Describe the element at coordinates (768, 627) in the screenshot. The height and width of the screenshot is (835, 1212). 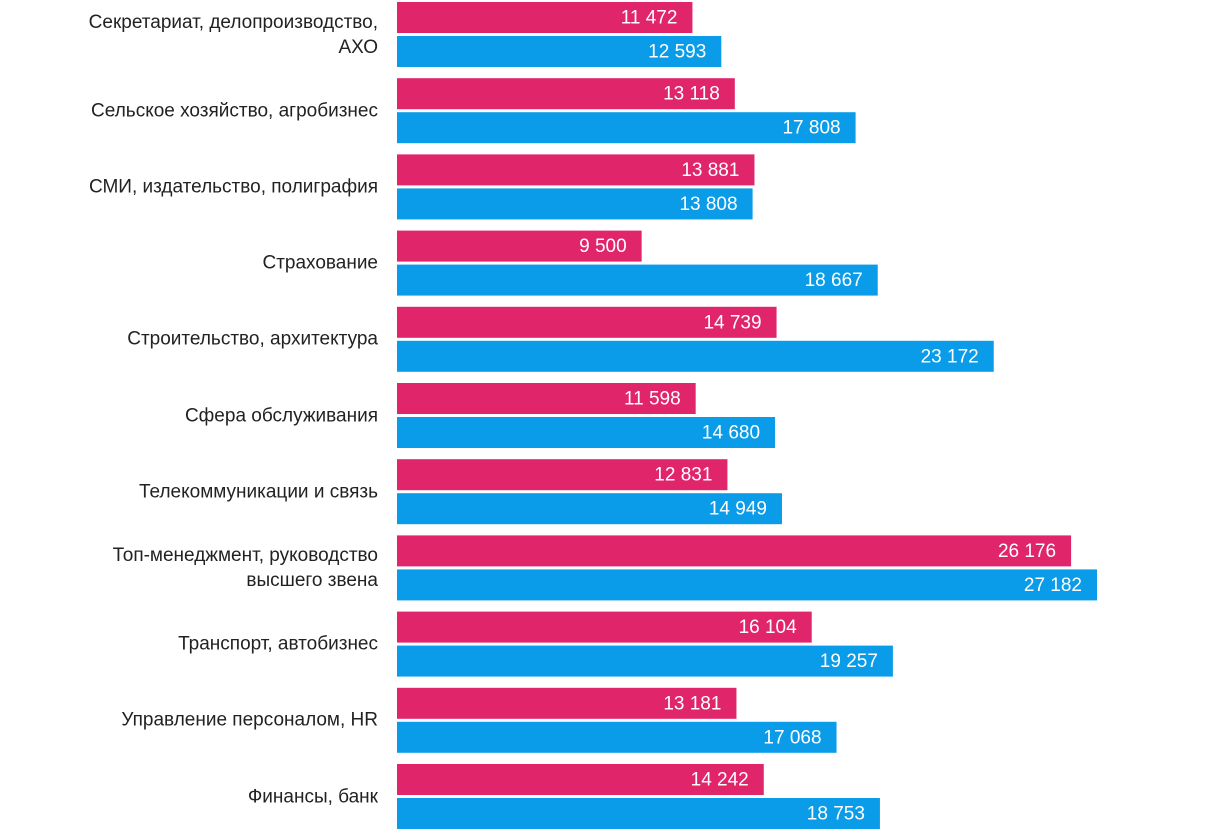
I see `value-label: 16 104` at that location.